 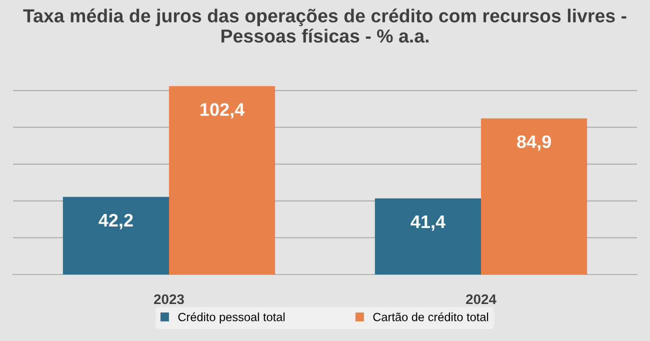 What do you see at coordinates (169, 299) in the screenshot?
I see `x-tick-label: 2023` at bounding box center [169, 299].